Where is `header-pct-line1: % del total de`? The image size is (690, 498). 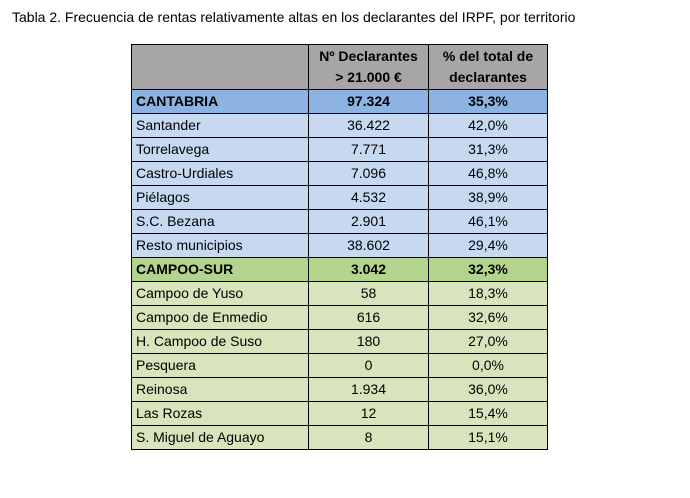
header-pct-line1: % del total de is located at coordinates (488, 56).